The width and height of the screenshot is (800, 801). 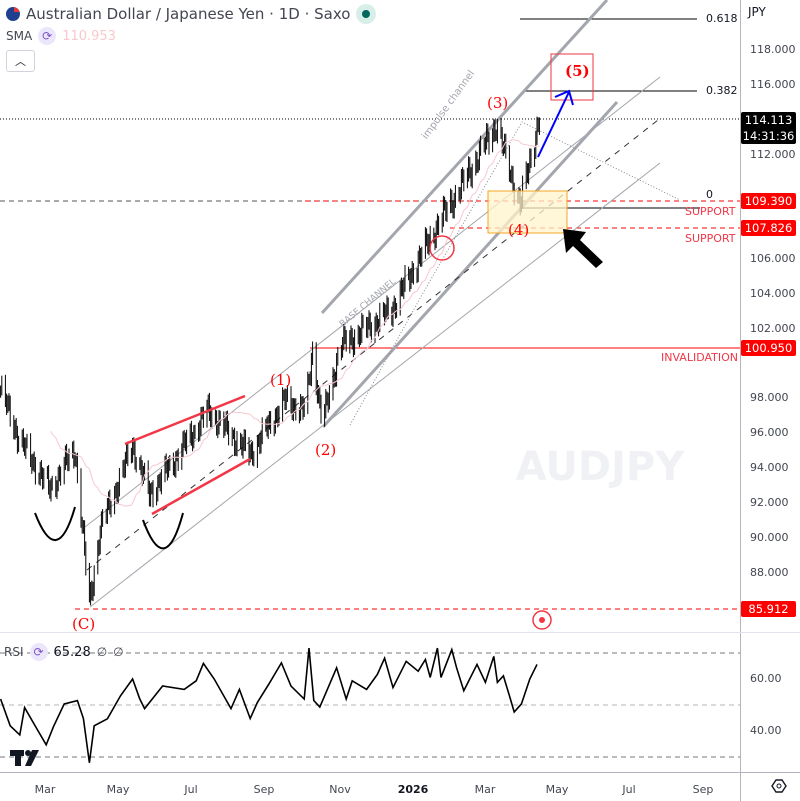 I want to click on price-tick: 112.000, so click(x=773, y=154).